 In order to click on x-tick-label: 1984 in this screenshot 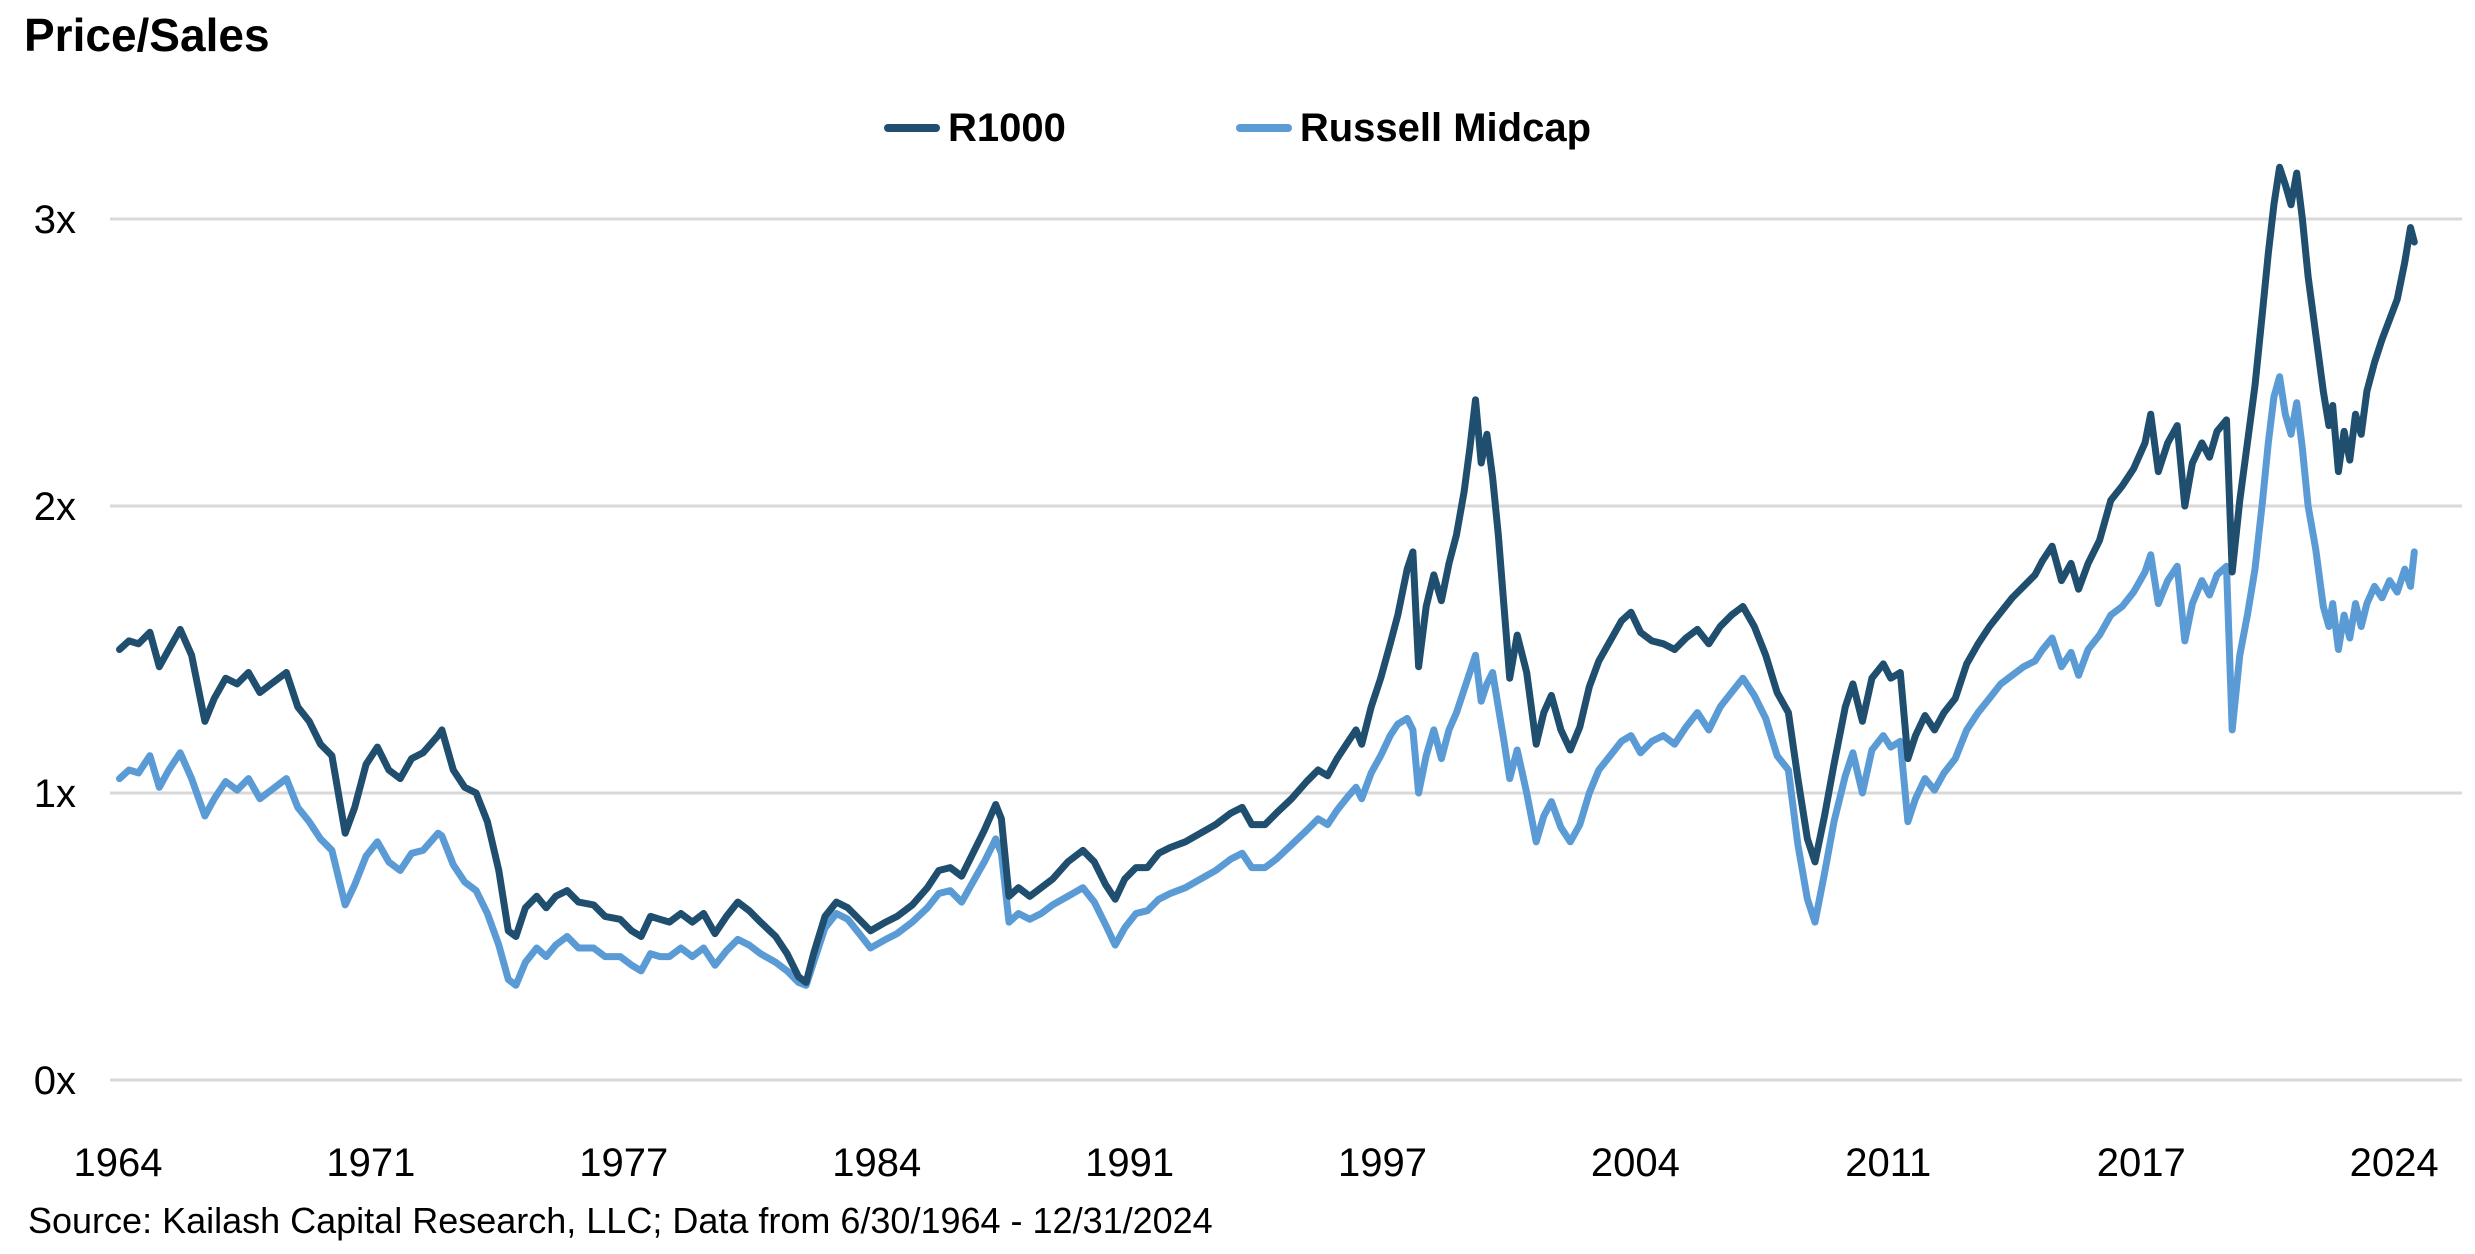, I will do `click(876, 1163)`.